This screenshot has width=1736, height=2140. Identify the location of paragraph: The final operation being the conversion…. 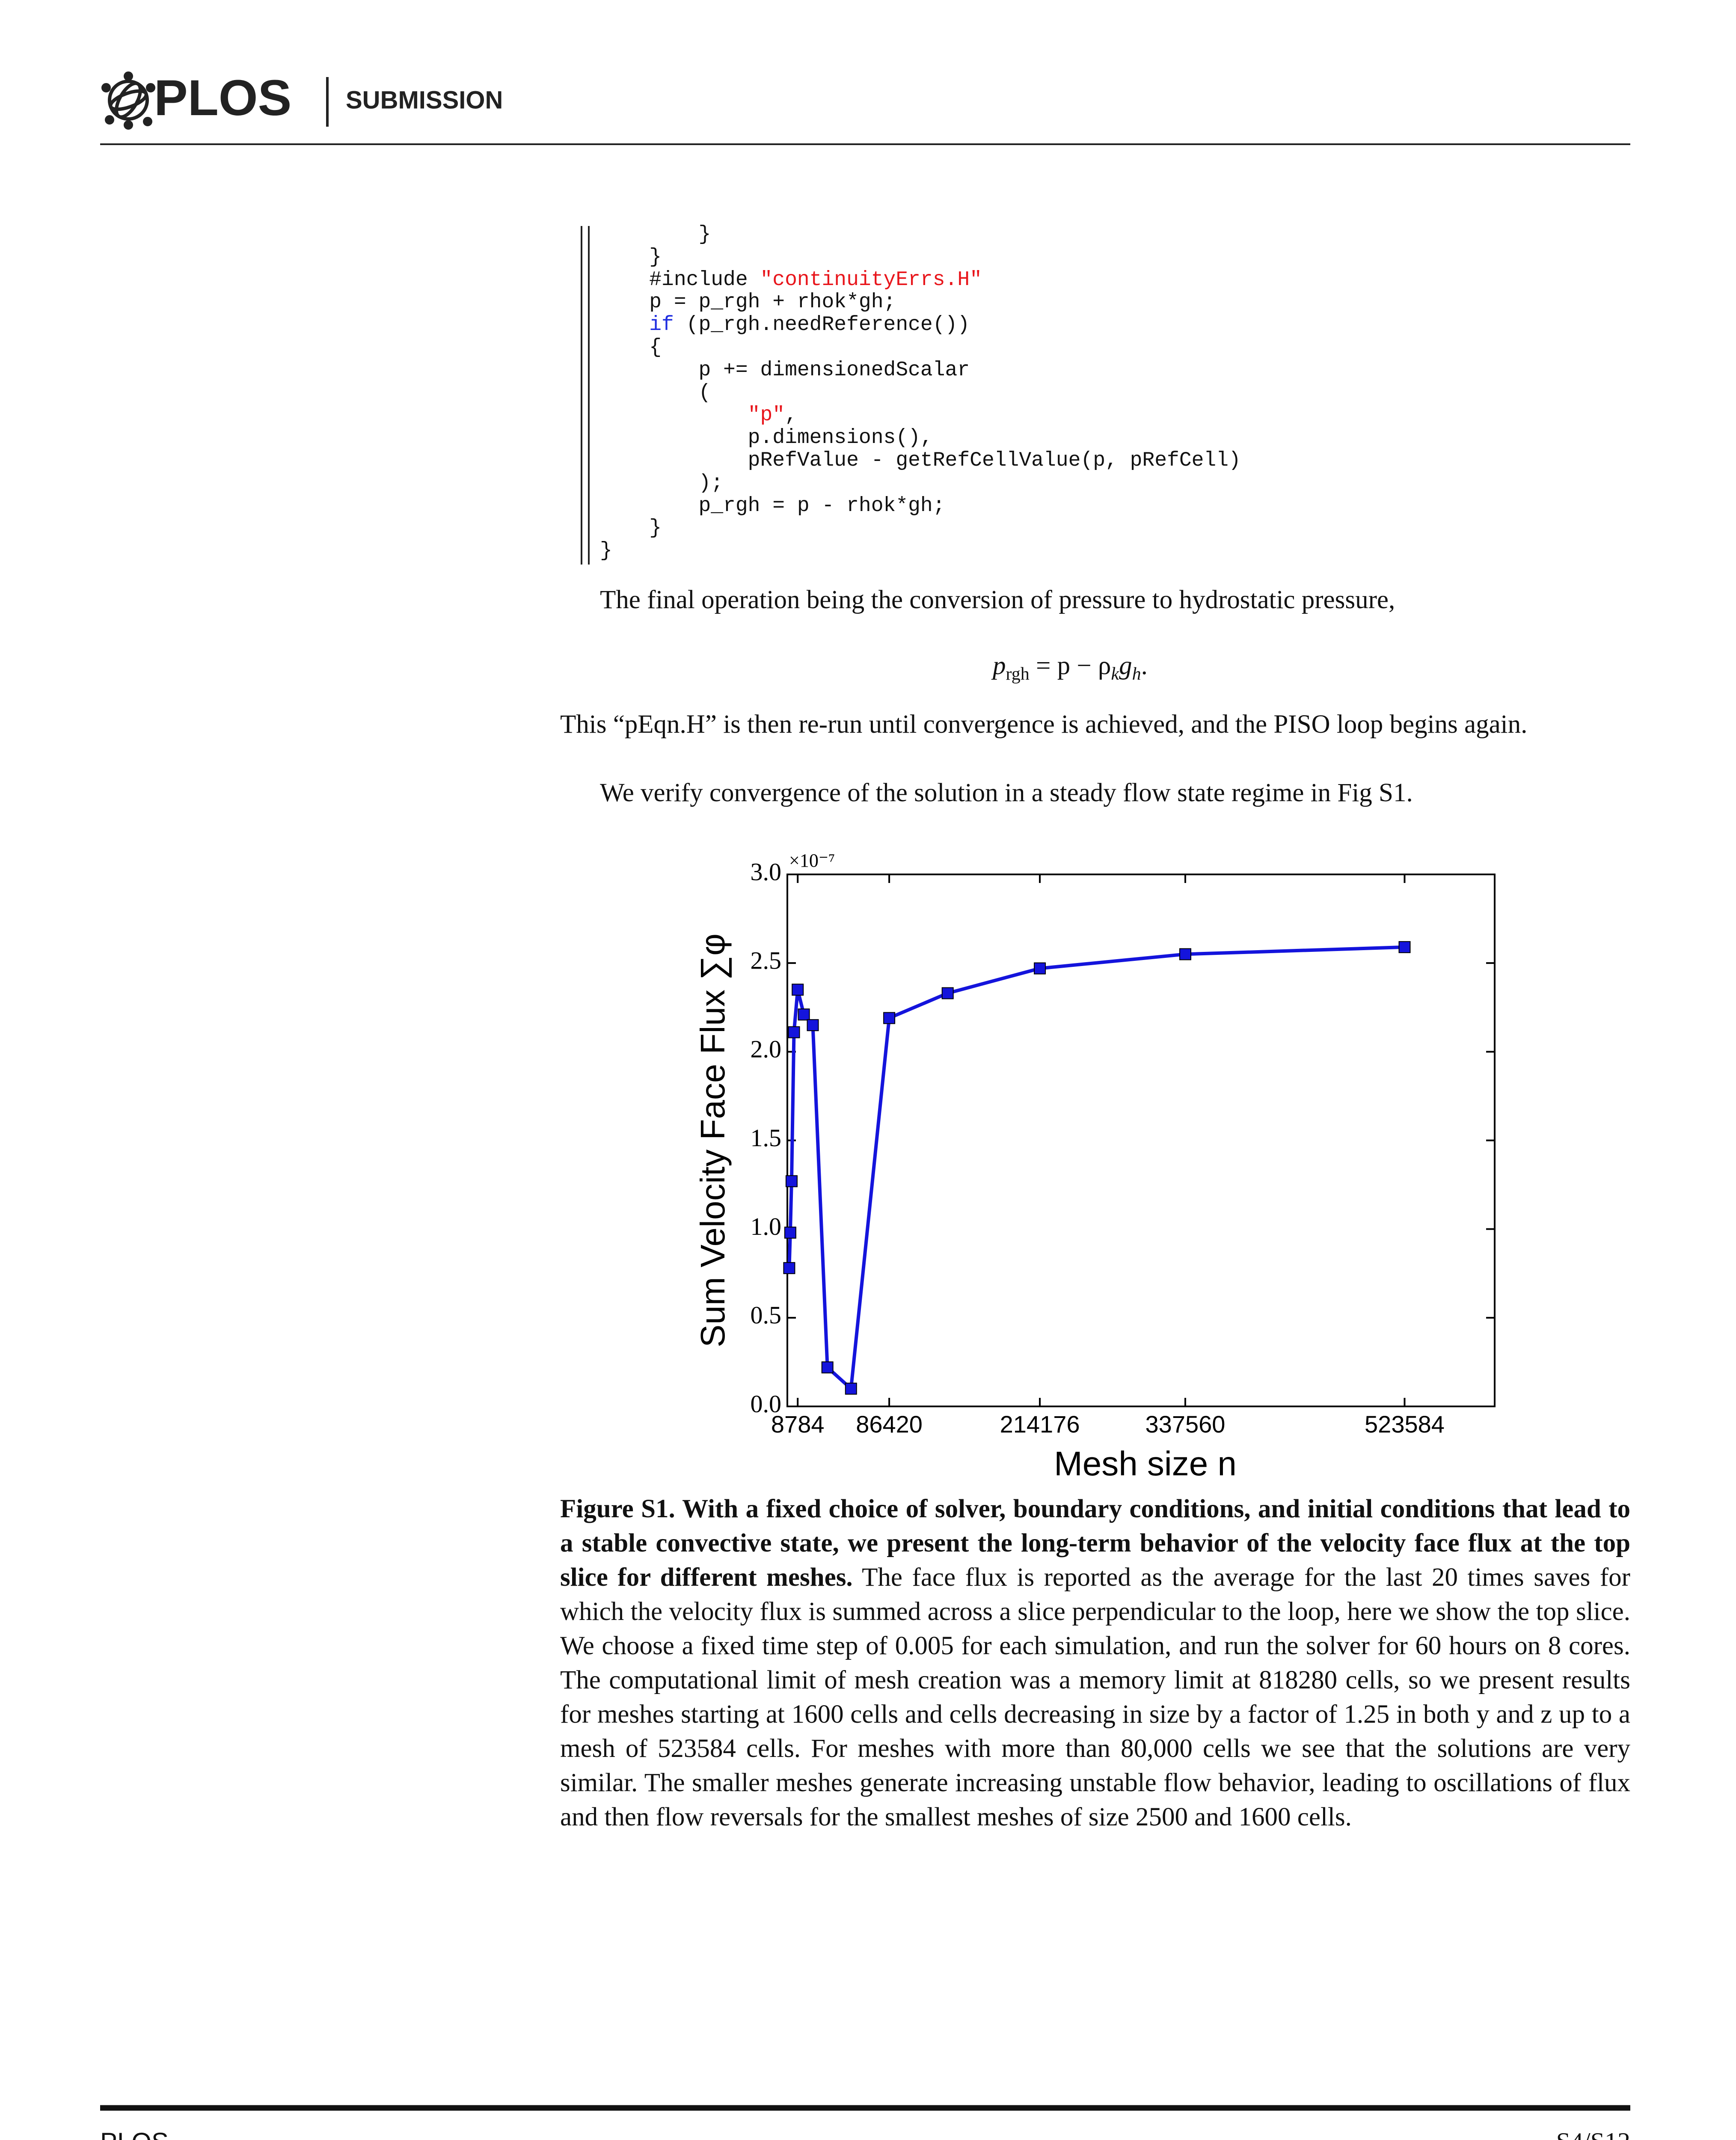
(997, 600).